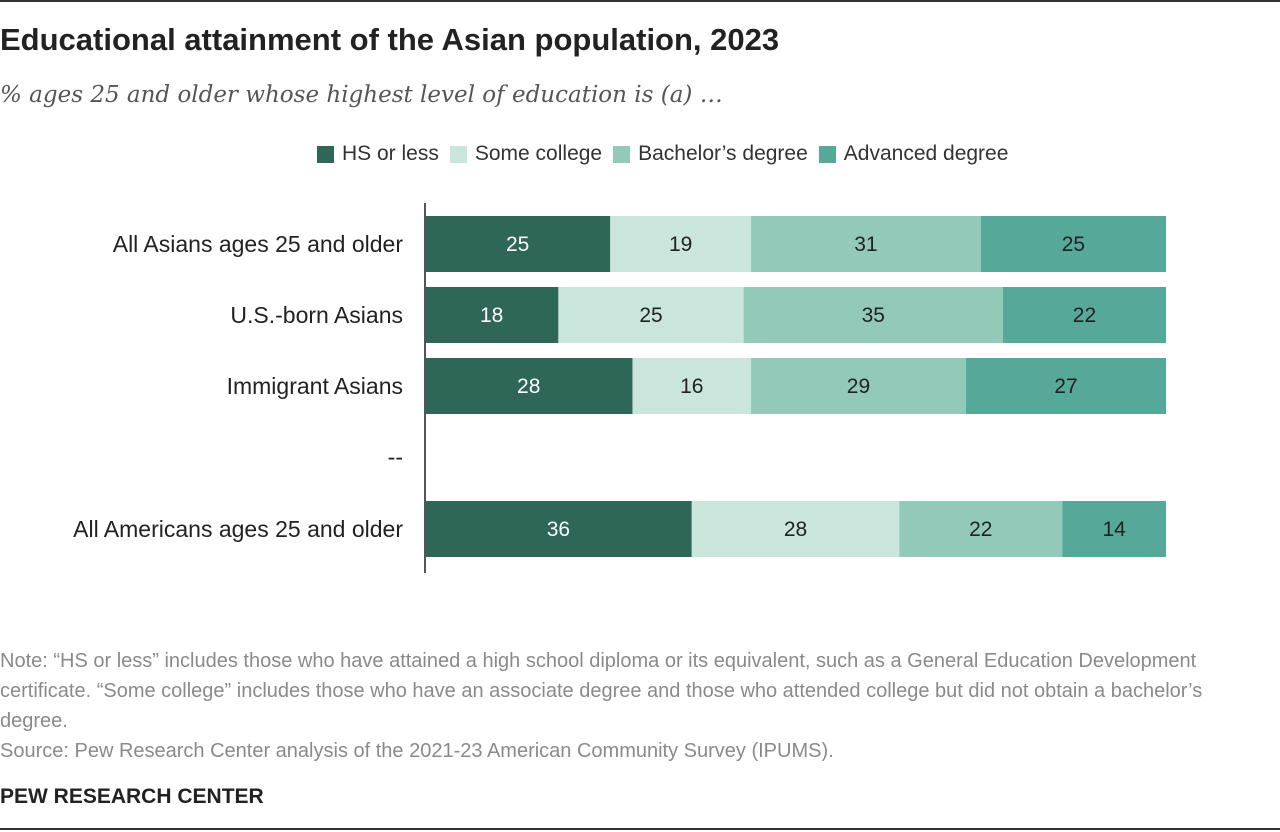  I want to click on legend-item-advanced: Advanced degree, so click(913, 154).